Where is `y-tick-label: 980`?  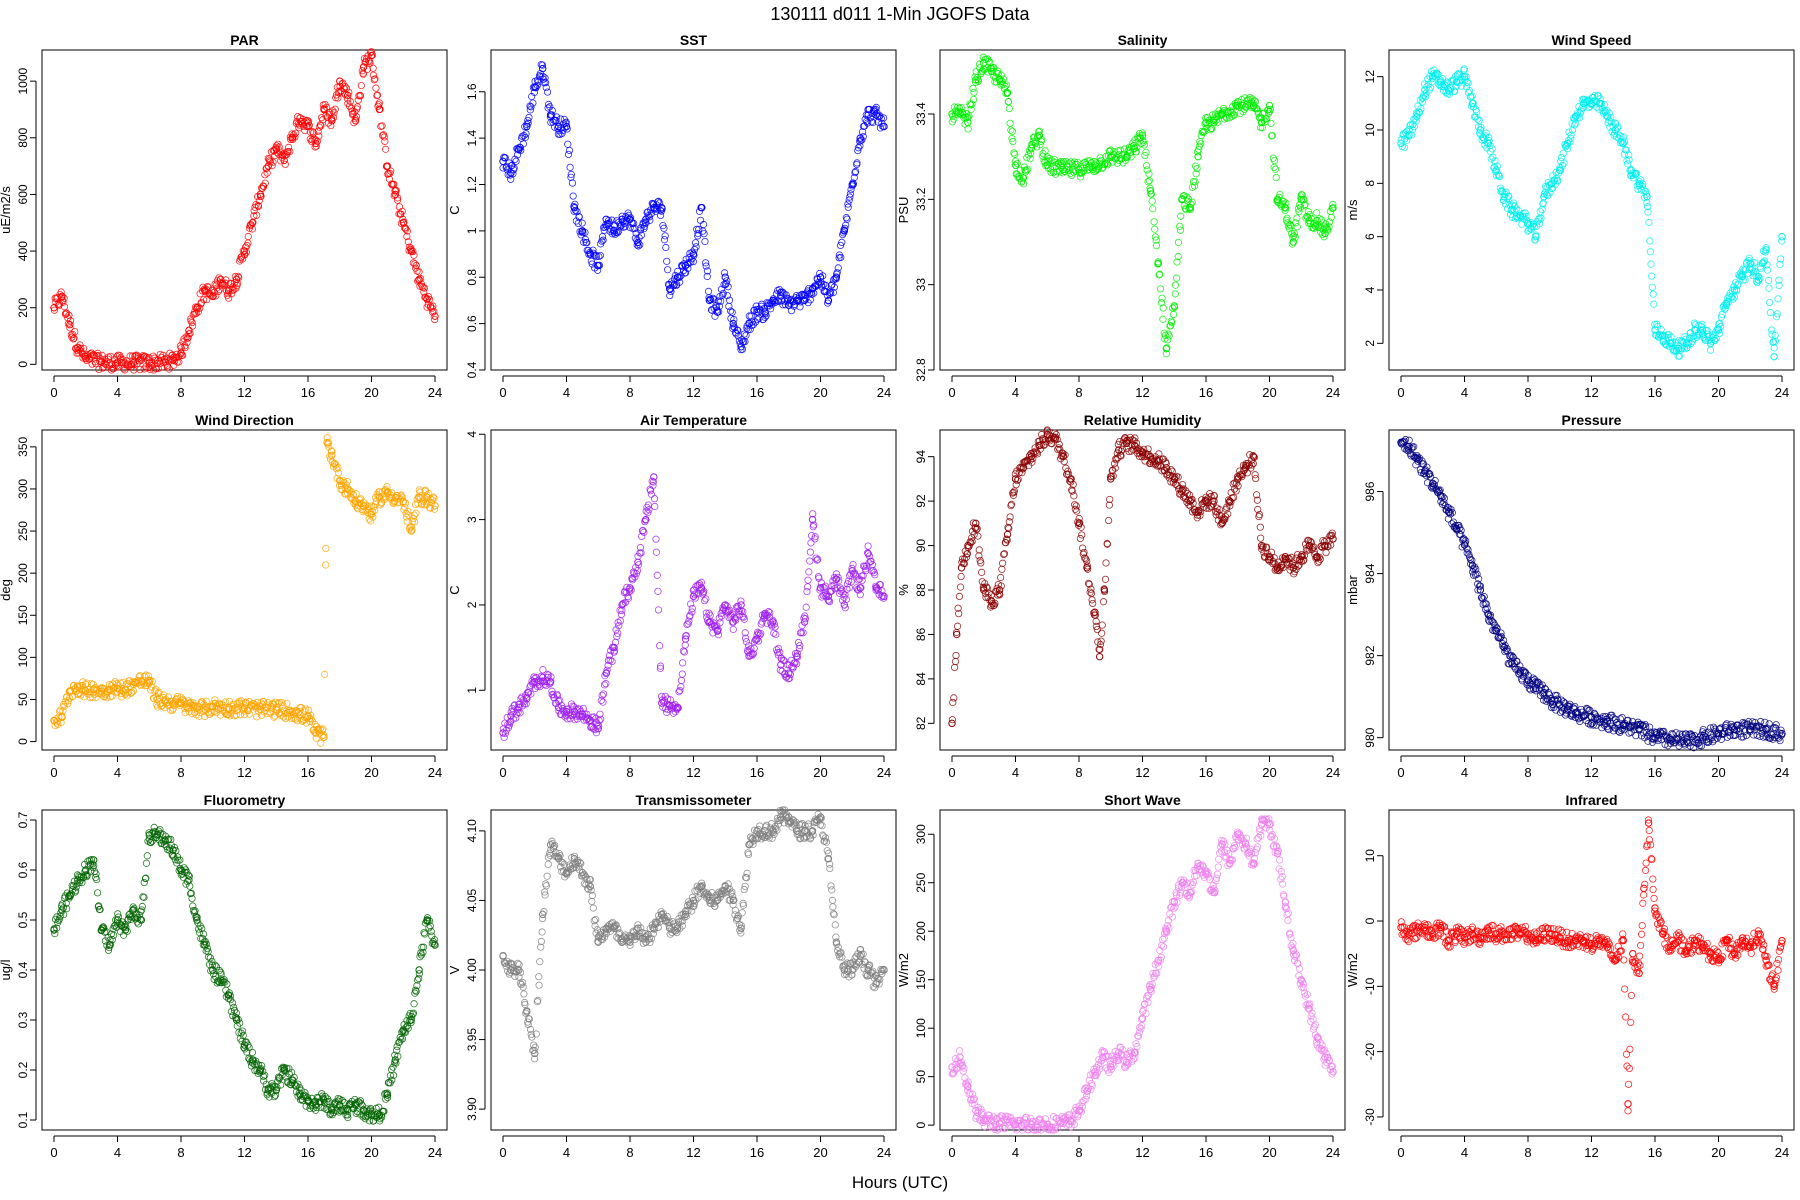
y-tick-label: 980 is located at coordinates (1370, 737).